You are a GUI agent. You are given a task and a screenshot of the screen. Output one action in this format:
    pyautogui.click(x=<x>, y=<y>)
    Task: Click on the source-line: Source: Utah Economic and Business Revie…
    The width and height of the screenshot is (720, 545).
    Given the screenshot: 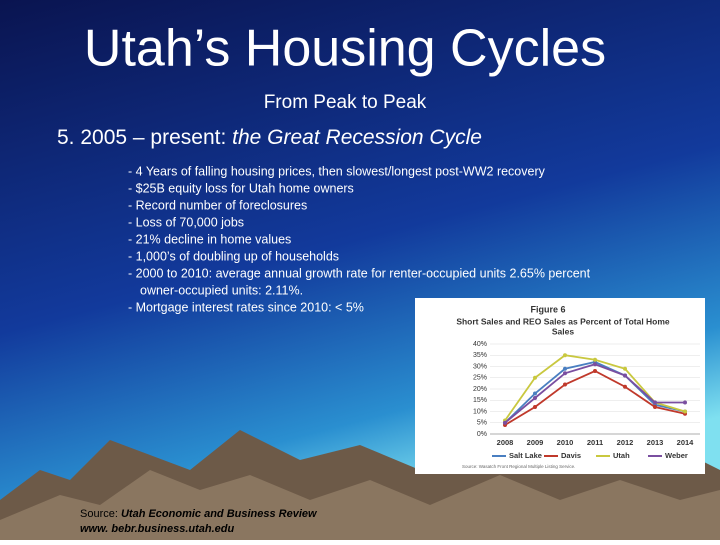 What is the action you would take?
    pyautogui.click(x=199, y=514)
    